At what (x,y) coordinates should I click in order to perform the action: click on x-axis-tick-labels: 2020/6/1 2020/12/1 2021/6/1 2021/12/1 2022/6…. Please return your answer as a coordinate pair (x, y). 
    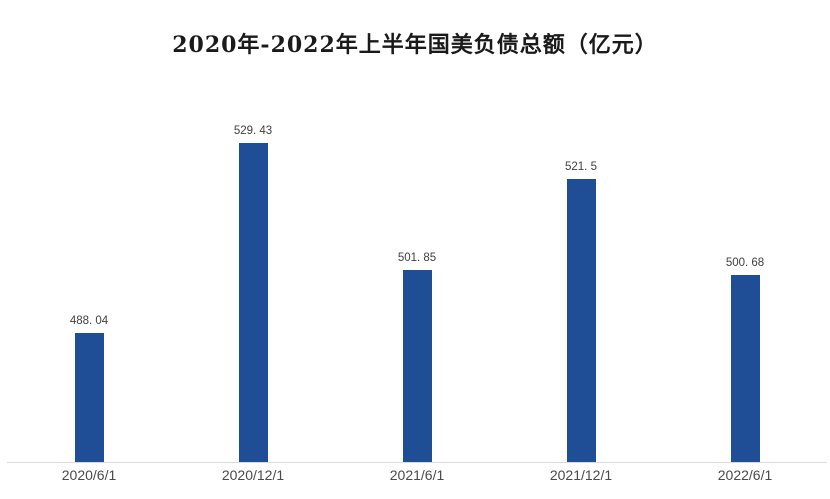
    Looking at the image, I should click on (417, 475).